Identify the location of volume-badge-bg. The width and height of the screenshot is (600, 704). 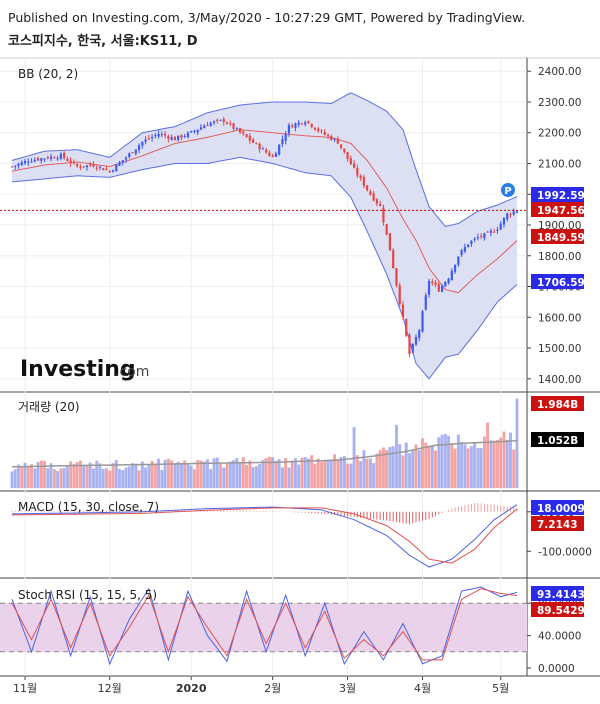
(557, 403).